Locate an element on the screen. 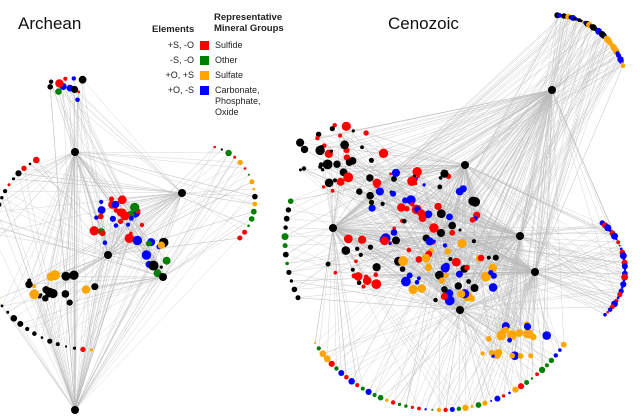  legend-elements-header: Elements is located at coordinates (173, 29).